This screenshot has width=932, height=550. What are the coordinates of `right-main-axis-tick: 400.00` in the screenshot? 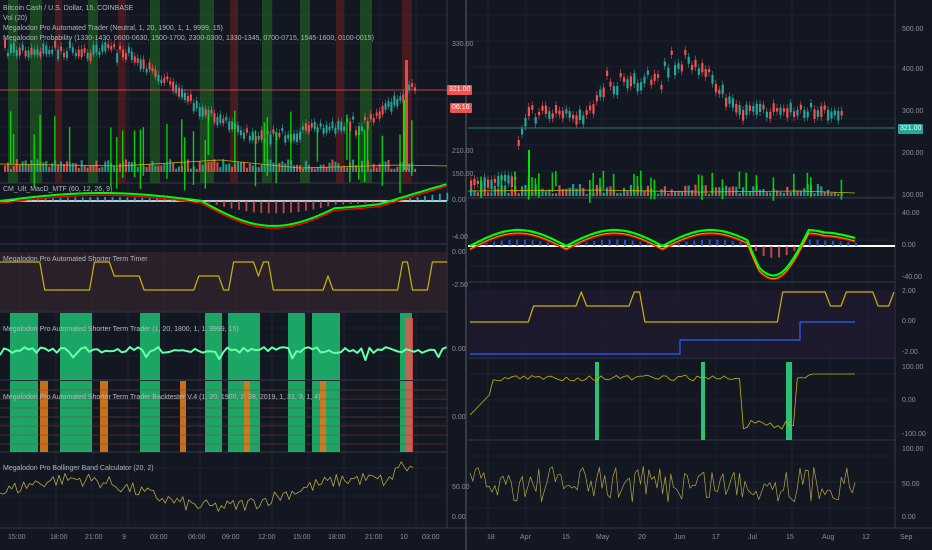 It's located at (913, 69).